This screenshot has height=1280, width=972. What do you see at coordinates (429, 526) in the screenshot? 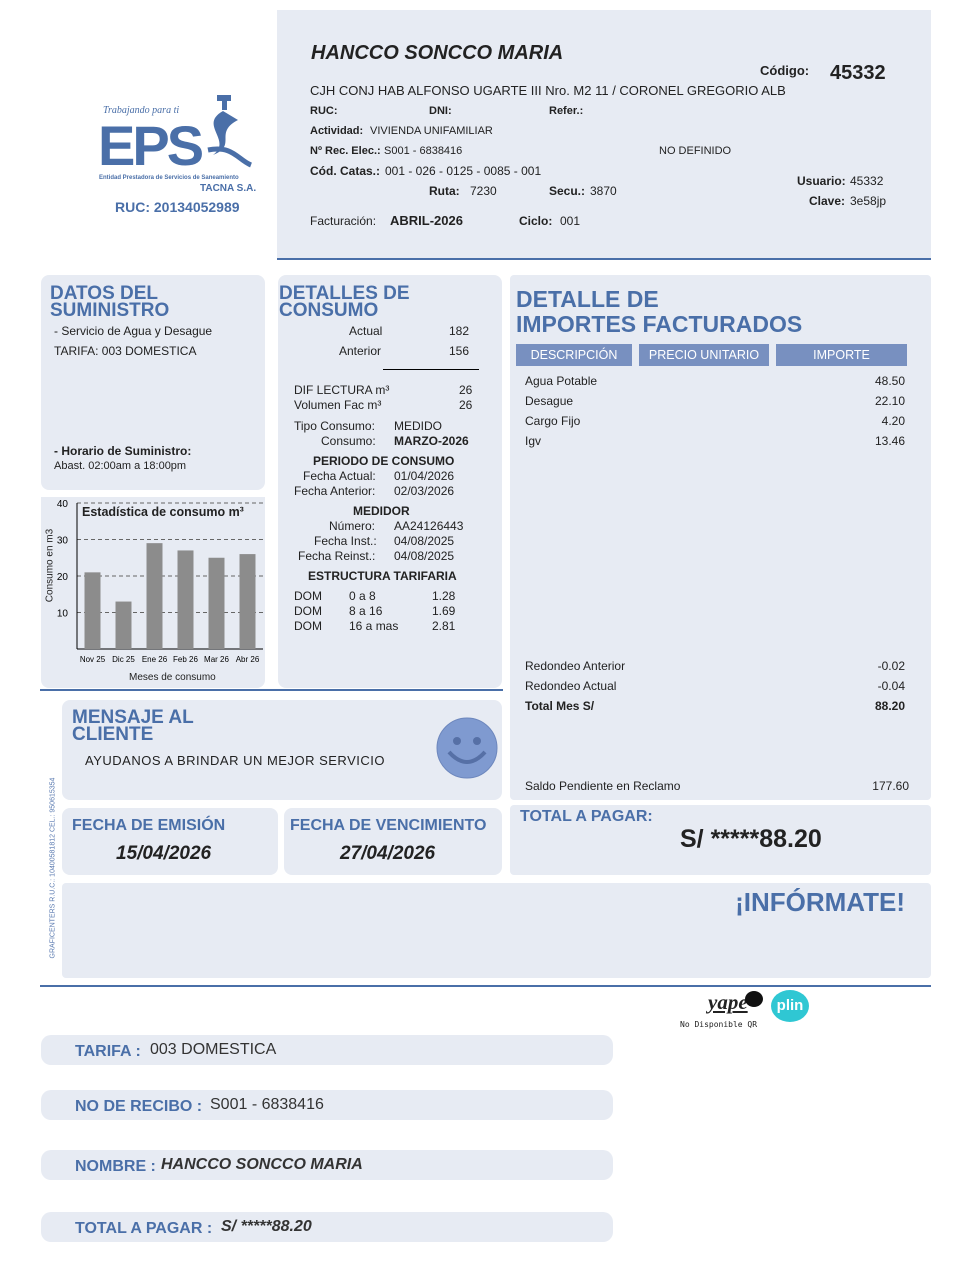
I see `numero-value: AA24126443` at bounding box center [429, 526].